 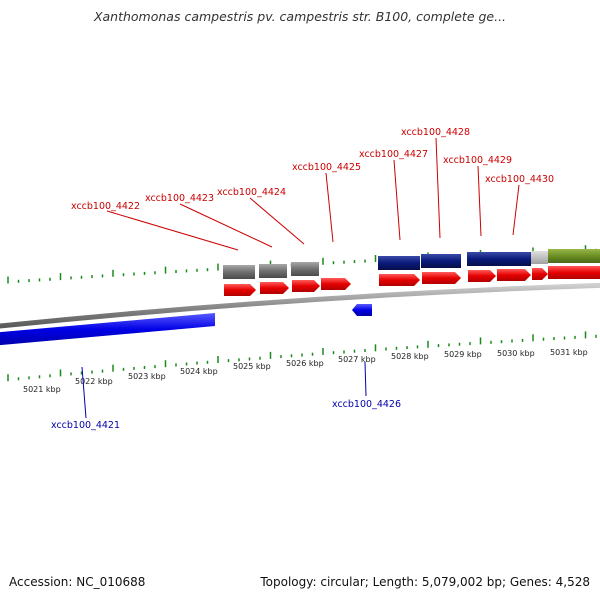 What do you see at coordinates (393, 154) in the screenshot?
I see `gene-label-xccb100_4427: xccb100_4427` at bounding box center [393, 154].